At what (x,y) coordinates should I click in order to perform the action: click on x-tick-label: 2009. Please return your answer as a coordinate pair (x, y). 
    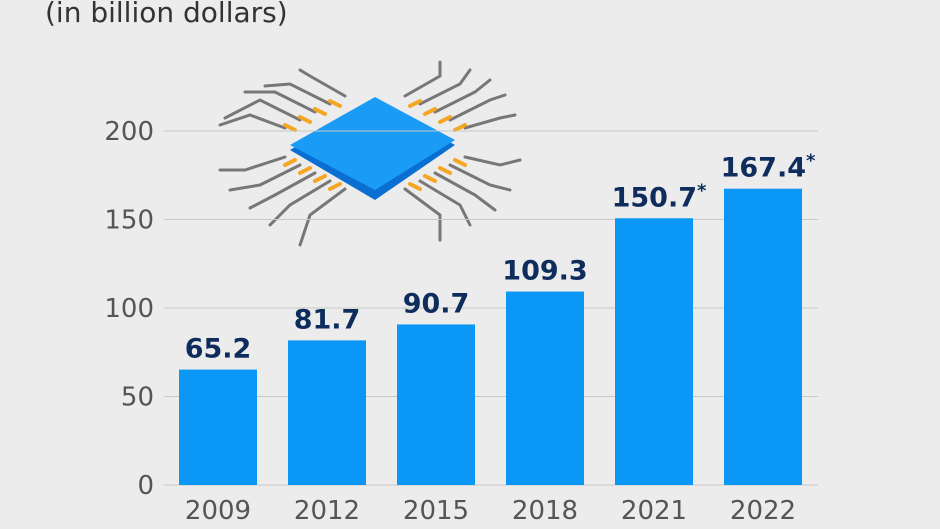
    Looking at the image, I should click on (218, 511).